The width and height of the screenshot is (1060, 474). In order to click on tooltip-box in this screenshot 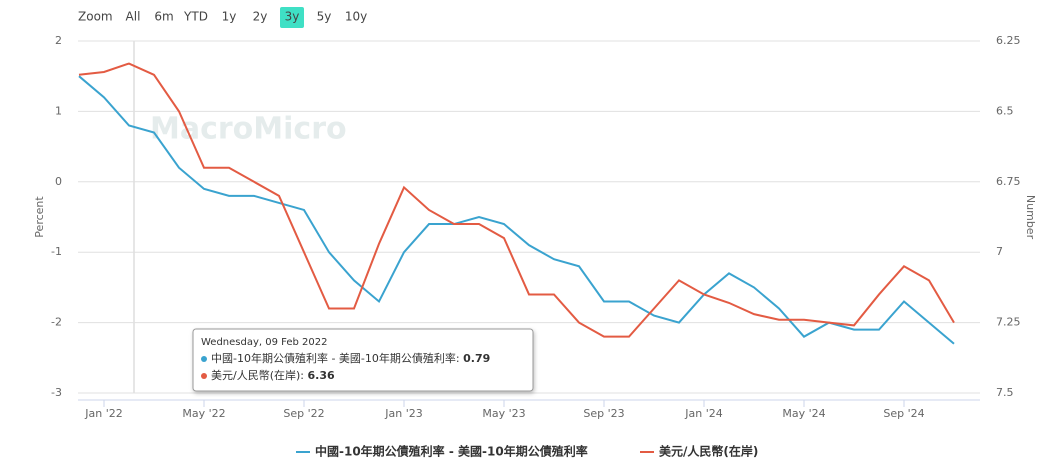, I will do `click(363, 360)`.